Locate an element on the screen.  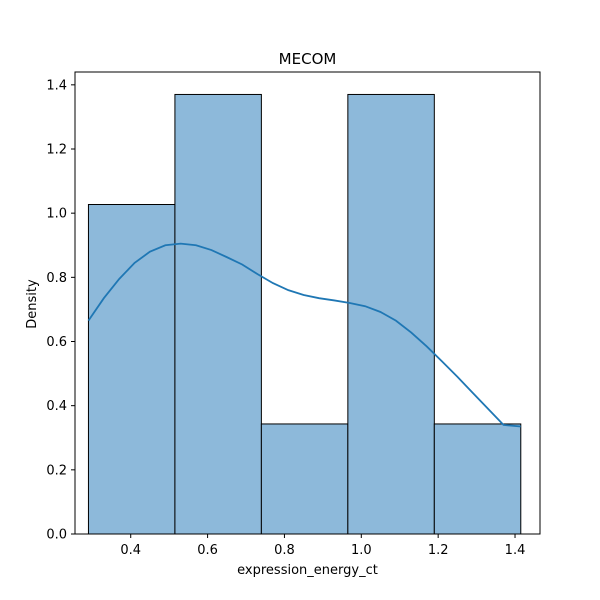
x-axis-label: expression_energy_ct is located at coordinates (307, 570).